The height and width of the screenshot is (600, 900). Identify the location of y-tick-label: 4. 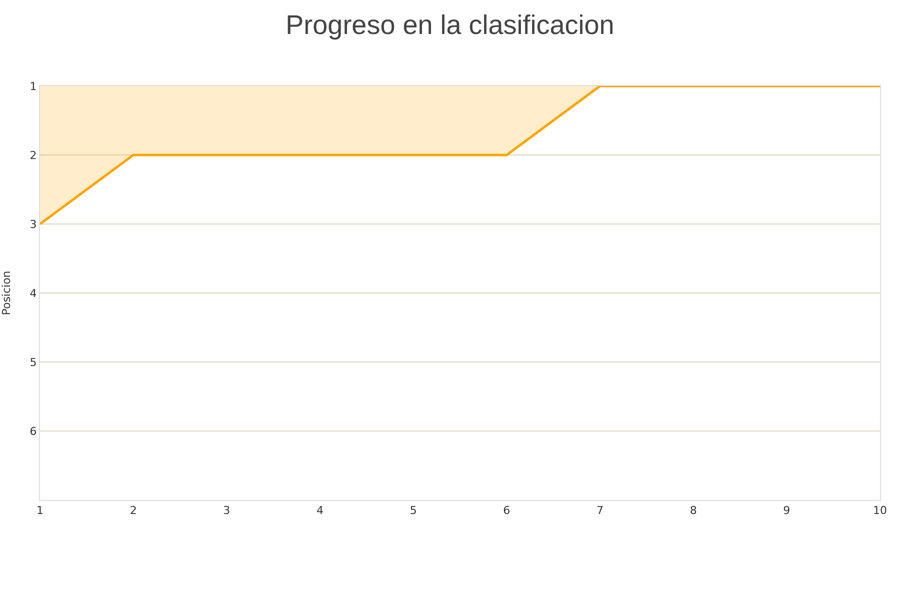
(33, 293).